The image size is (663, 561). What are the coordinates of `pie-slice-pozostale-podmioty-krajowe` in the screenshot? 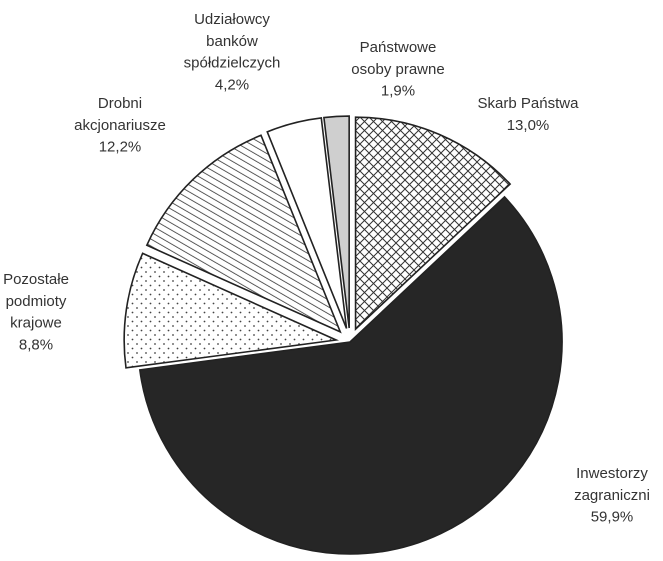 It's located at (231, 310).